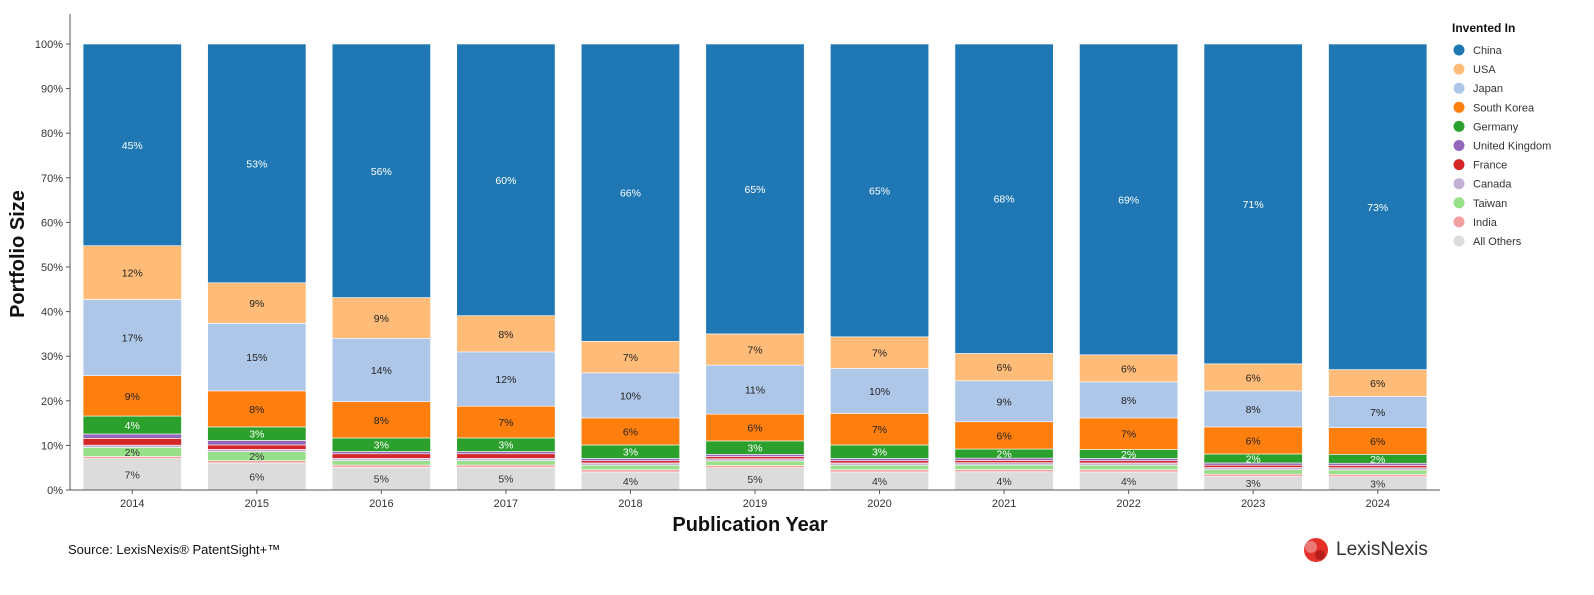 The height and width of the screenshot is (595, 1594). Describe the element at coordinates (1483, 28) in the screenshot. I see `legend-title: Invented In` at that location.